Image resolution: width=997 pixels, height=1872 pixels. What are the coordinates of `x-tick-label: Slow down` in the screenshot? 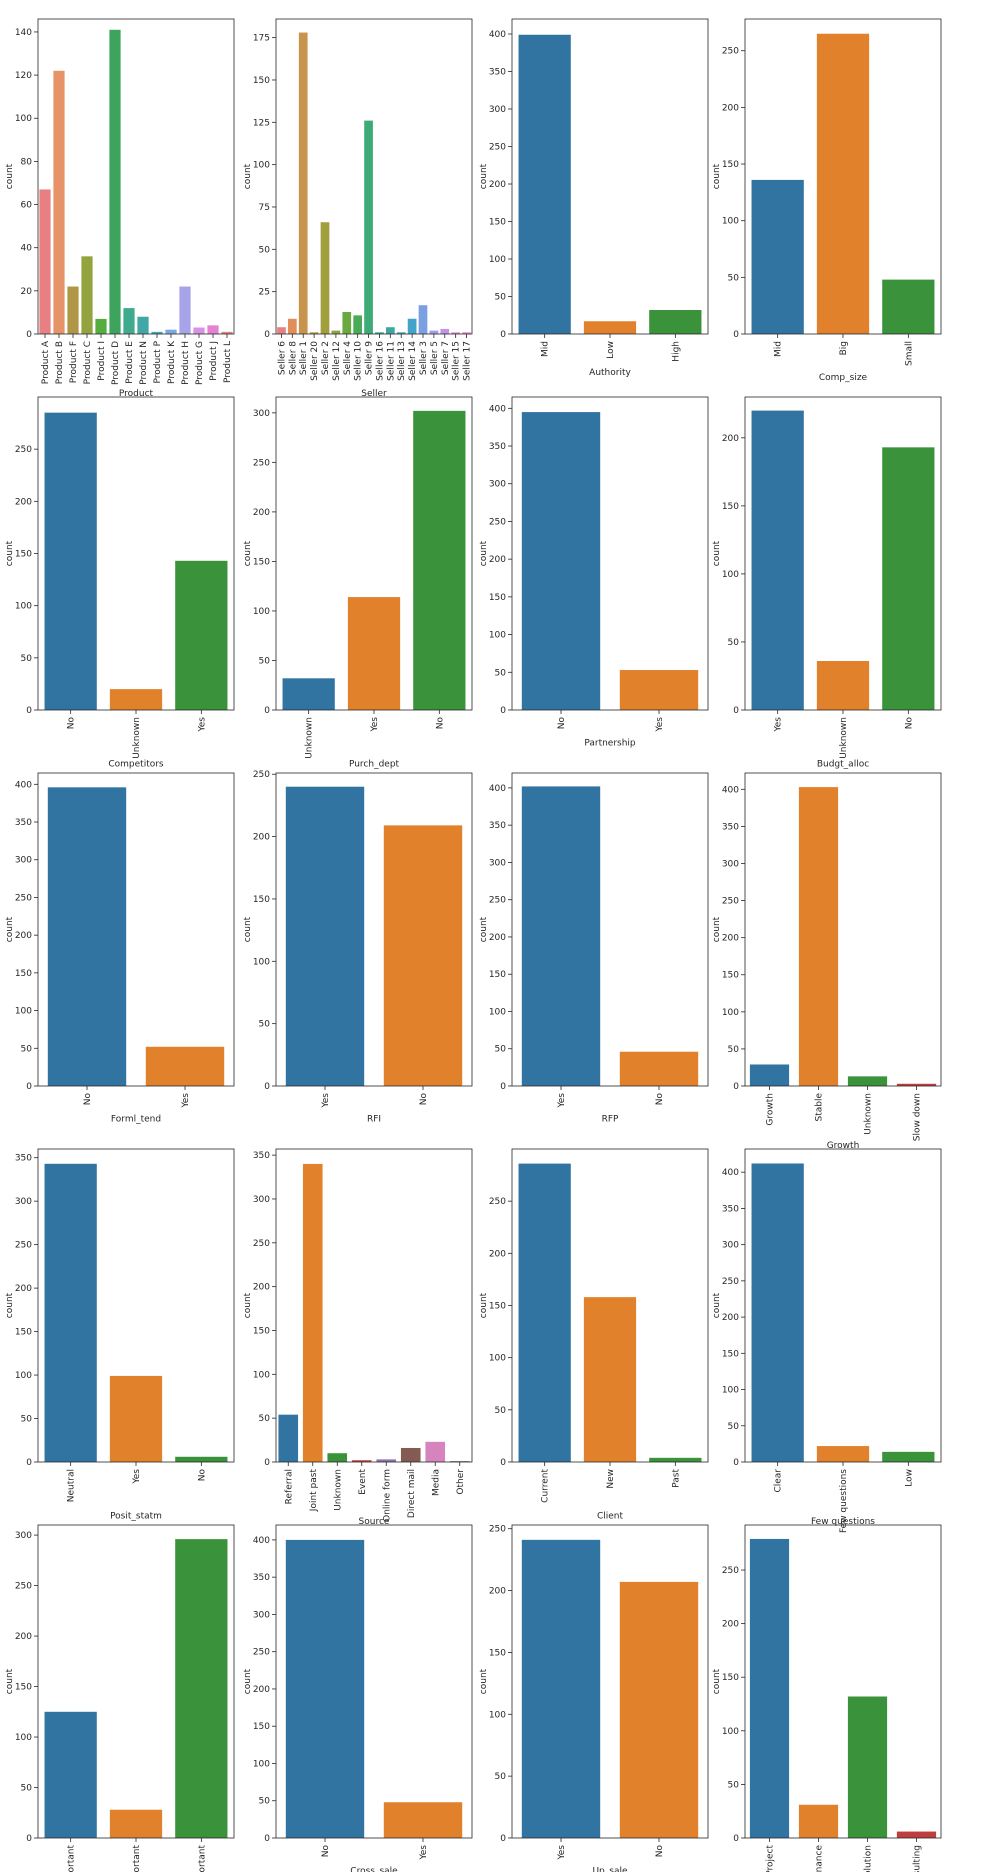 It's located at (918, 1117).